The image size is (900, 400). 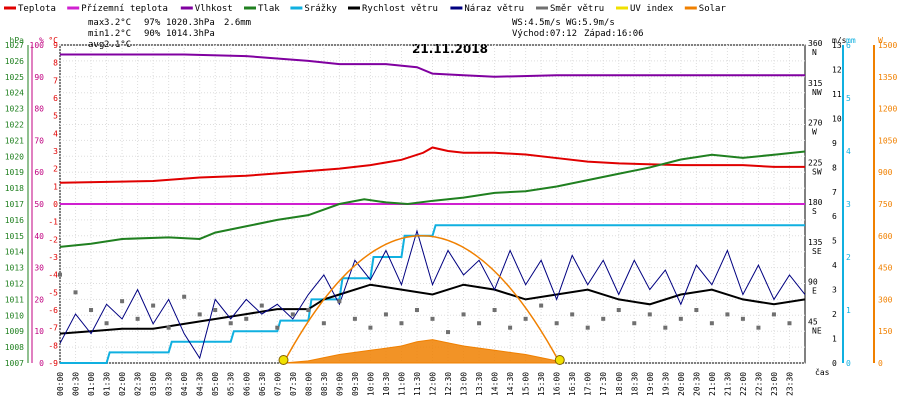 What do you see at coordinates (53, 275) in the screenshot?
I see `axis-degc-tick-5: -4` at bounding box center [53, 275].